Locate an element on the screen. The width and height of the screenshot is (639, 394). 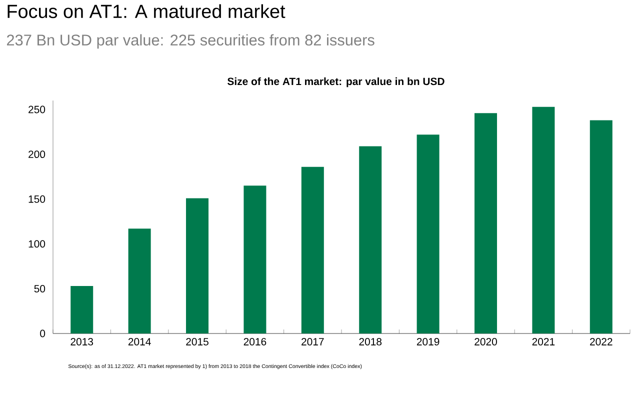
y-tick-label: 200 is located at coordinates (37, 154).